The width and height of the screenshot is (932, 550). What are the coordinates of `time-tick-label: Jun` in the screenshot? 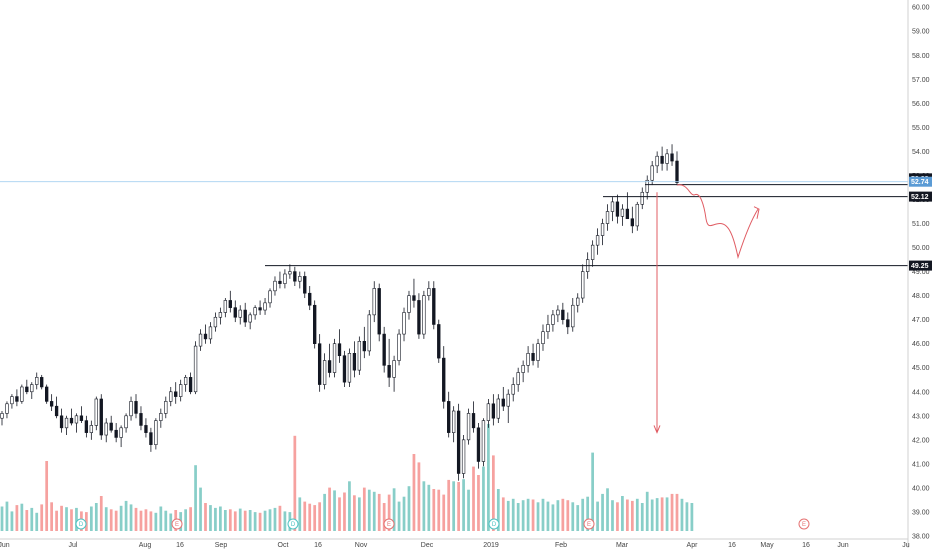 It's located at (5, 545).